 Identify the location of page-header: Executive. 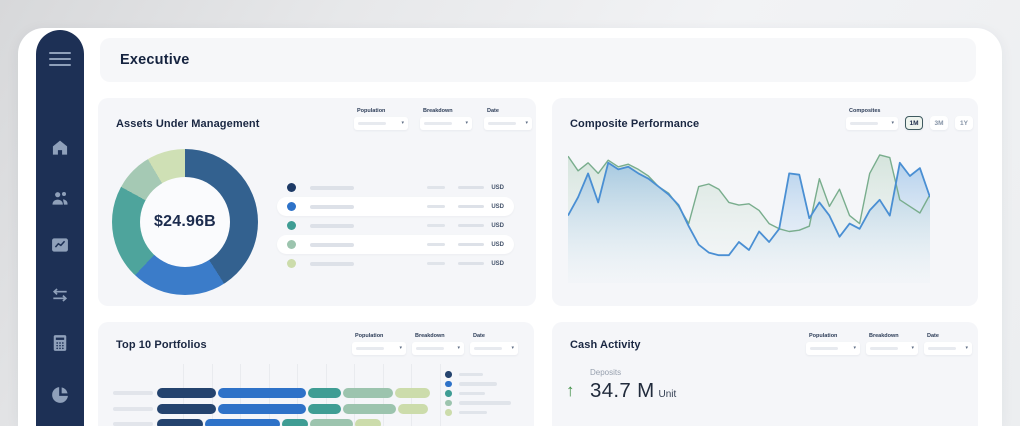
(538, 60).